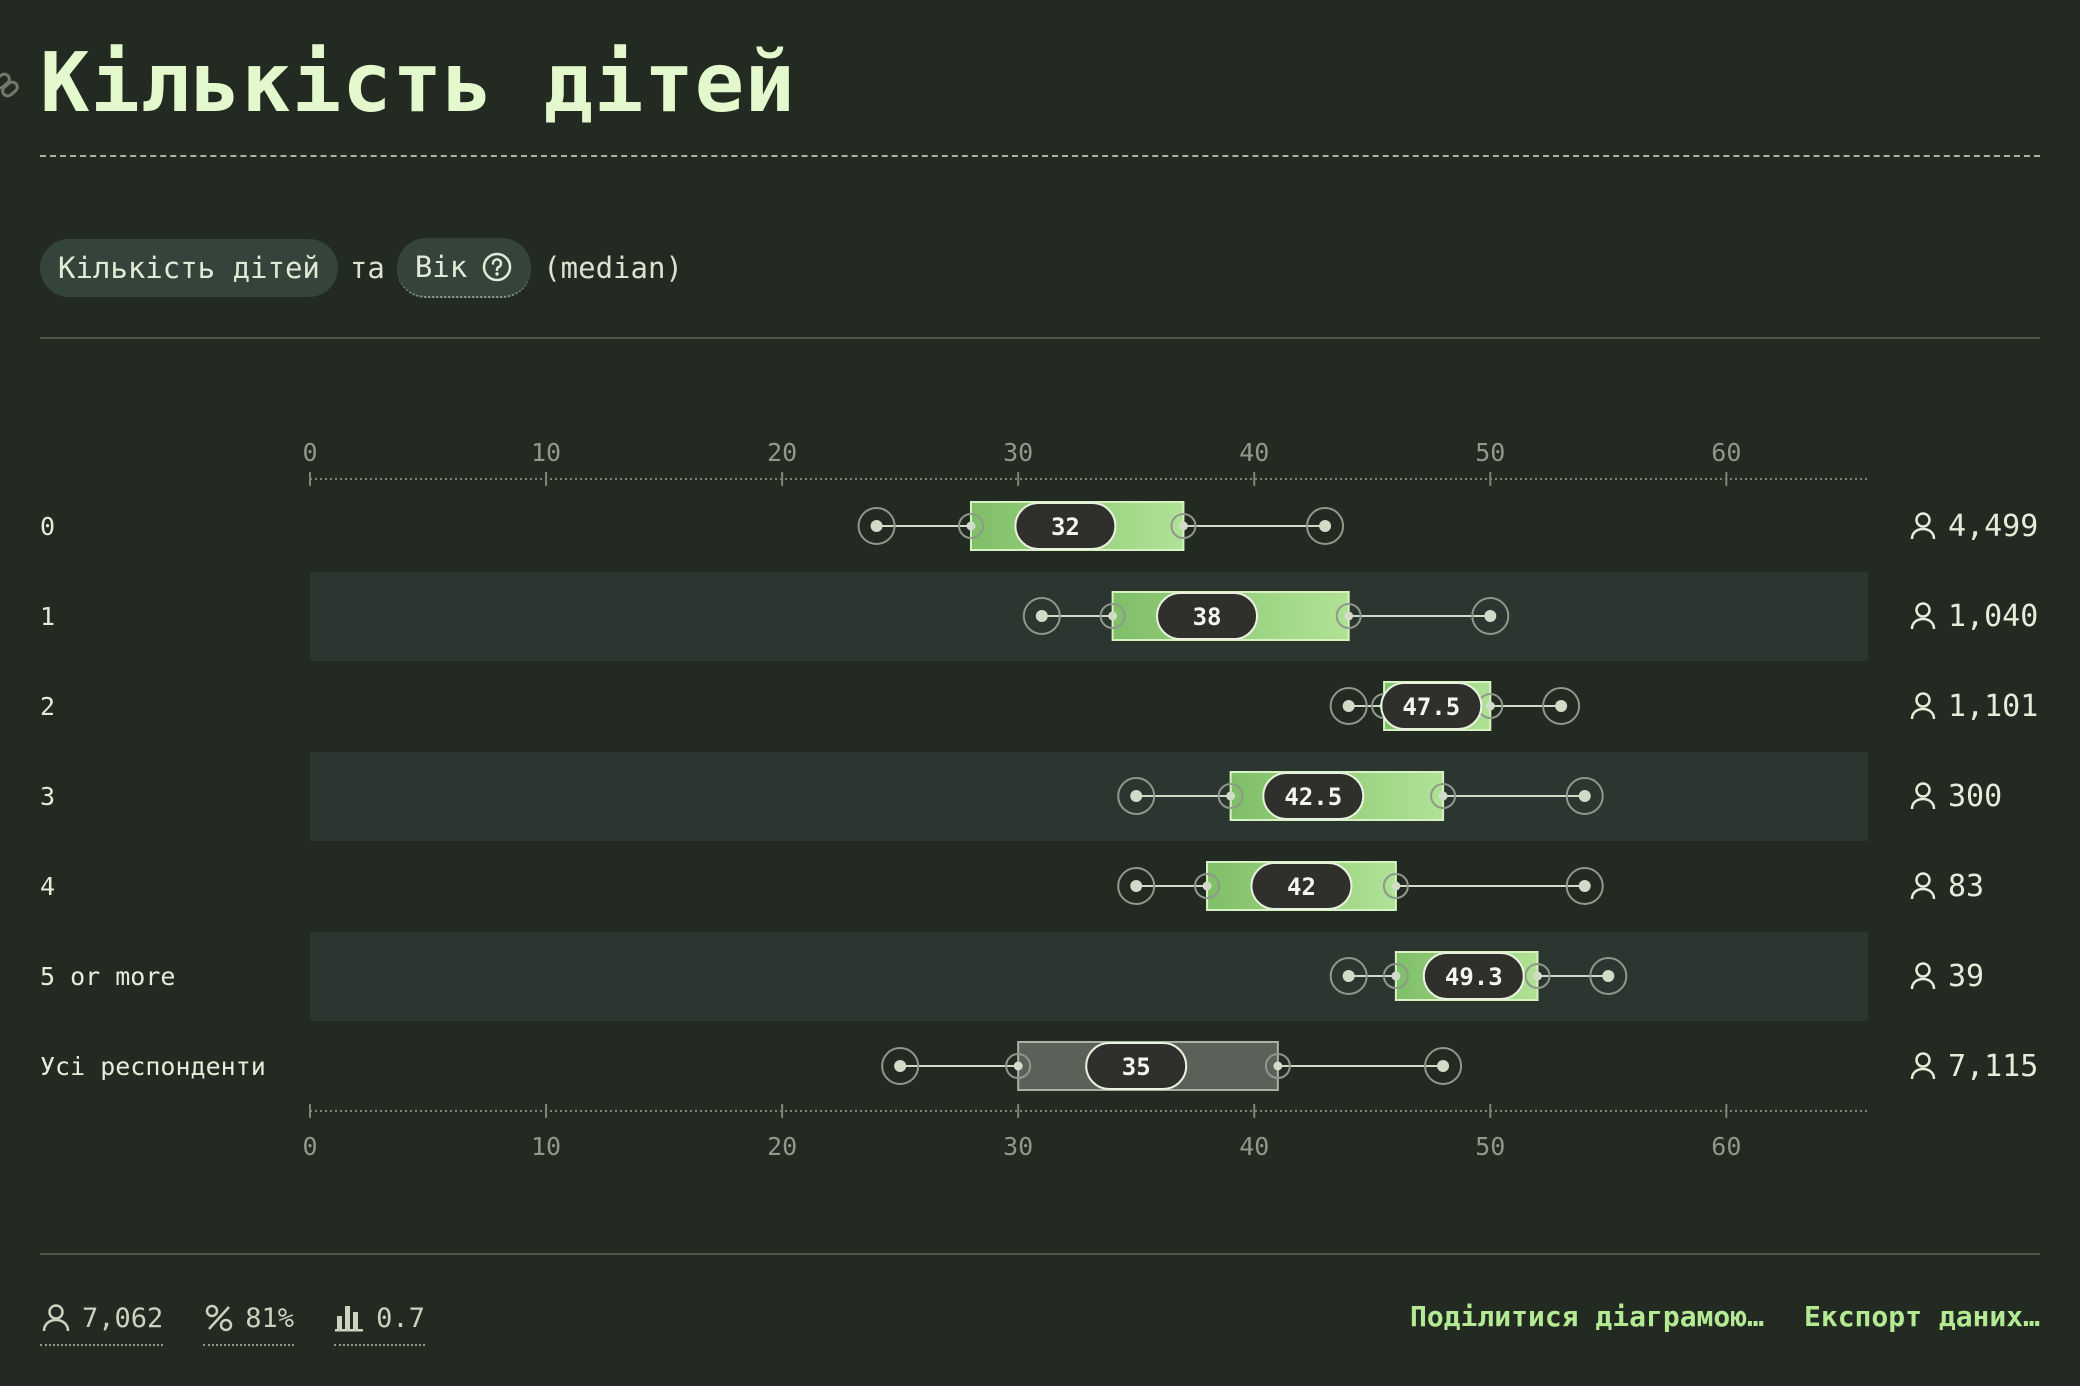 This screenshot has height=1386, width=2080. I want to click on boxplot-row: 2 47.5 1,101, so click(1039, 706).